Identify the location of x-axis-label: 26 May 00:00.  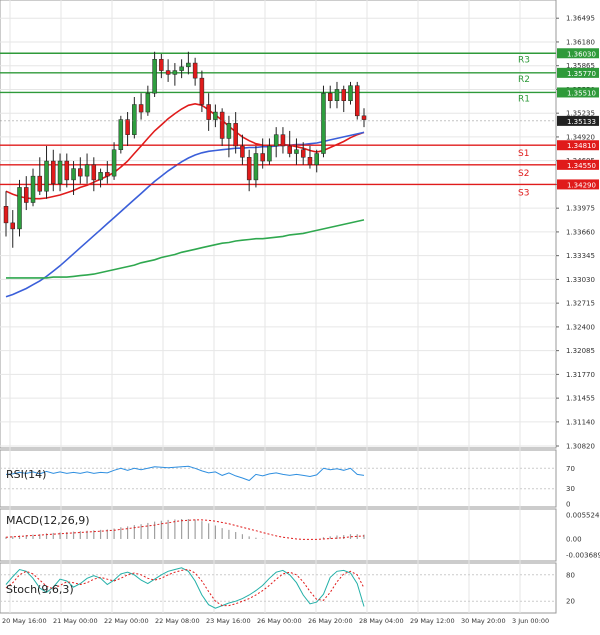
(279, 621).